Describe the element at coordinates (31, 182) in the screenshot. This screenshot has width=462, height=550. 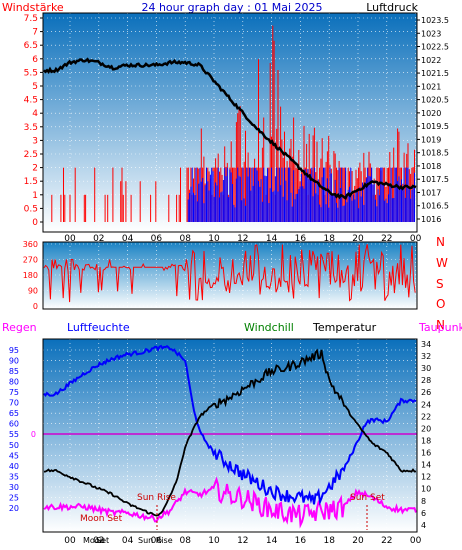
I see `wind-tick-label: 1.5` at that location.